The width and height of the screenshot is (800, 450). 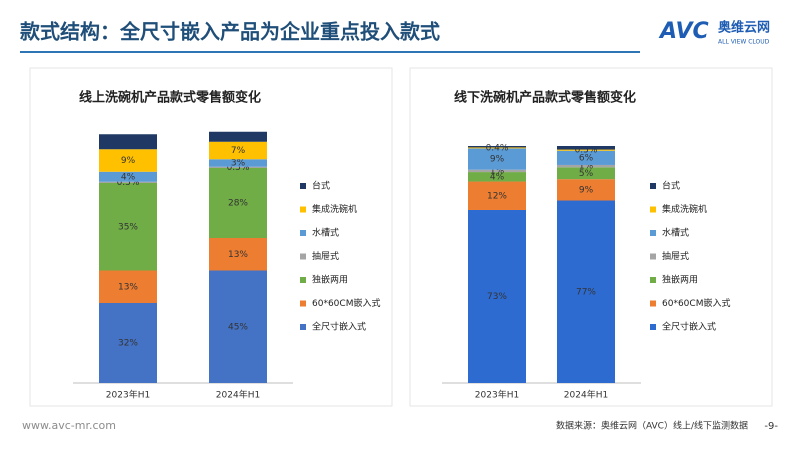 What do you see at coordinates (744, 28) in the screenshot?
I see `logo-name: 奥维云网` at bounding box center [744, 28].